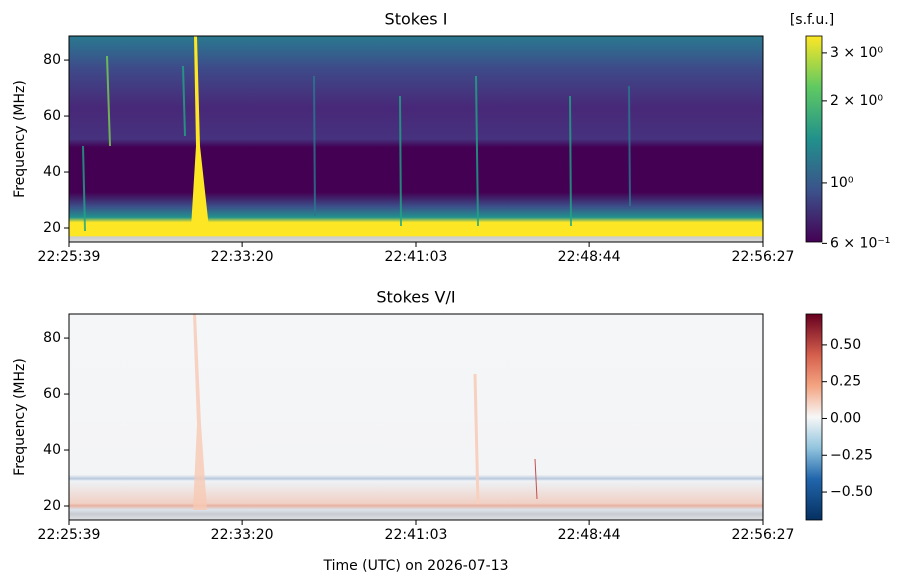  I want to click on colorbar-tick-label: 10⁰, so click(842, 183).